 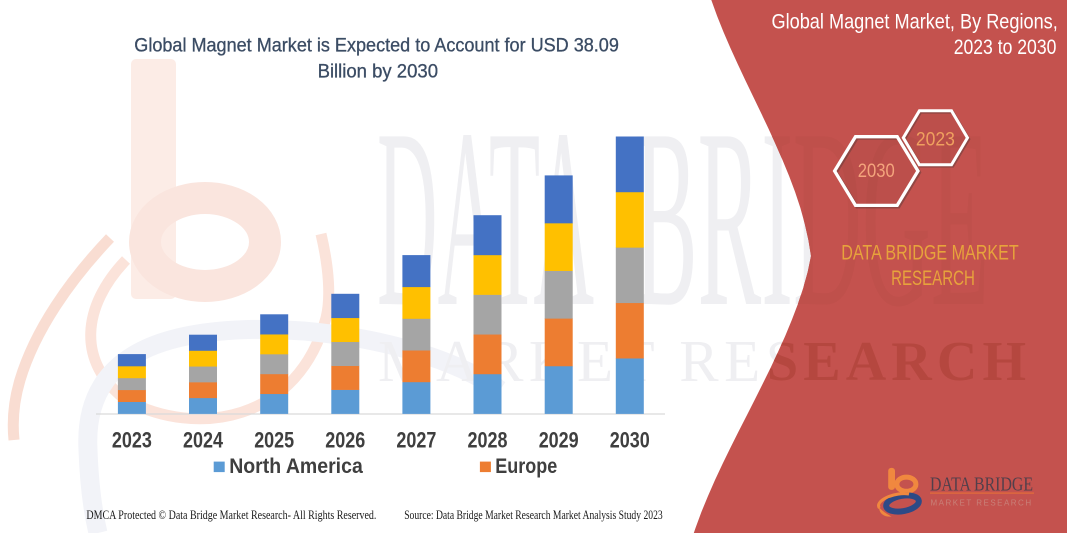 What do you see at coordinates (345, 440) in the screenshot?
I see `svg-text: 2026` at bounding box center [345, 440].